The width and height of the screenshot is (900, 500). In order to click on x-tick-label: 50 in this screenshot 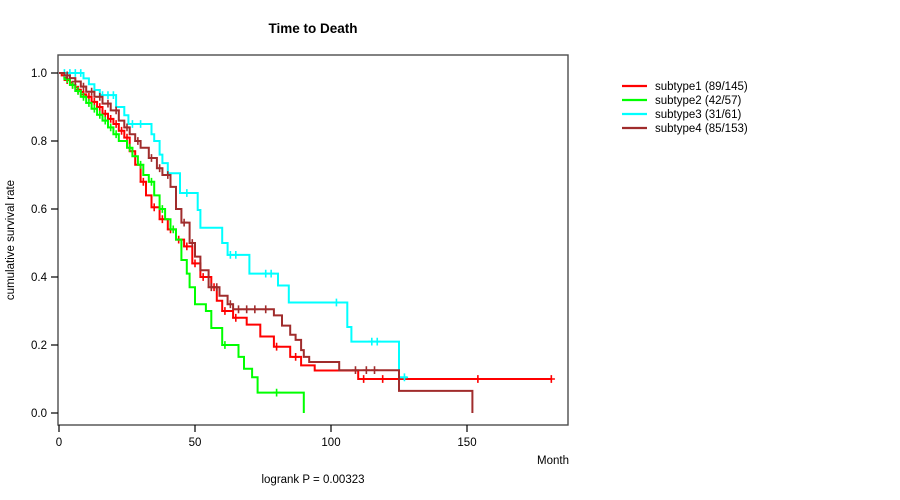, I will do `click(195, 443)`.